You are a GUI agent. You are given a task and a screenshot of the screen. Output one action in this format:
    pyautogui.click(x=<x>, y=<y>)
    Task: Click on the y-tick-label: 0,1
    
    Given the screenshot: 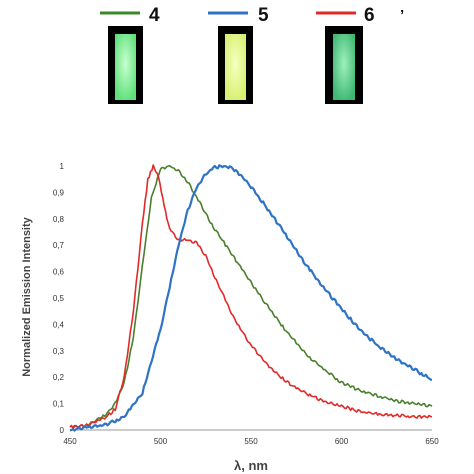 What is the action you would take?
    pyautogui.click(x=59, y=404)
    